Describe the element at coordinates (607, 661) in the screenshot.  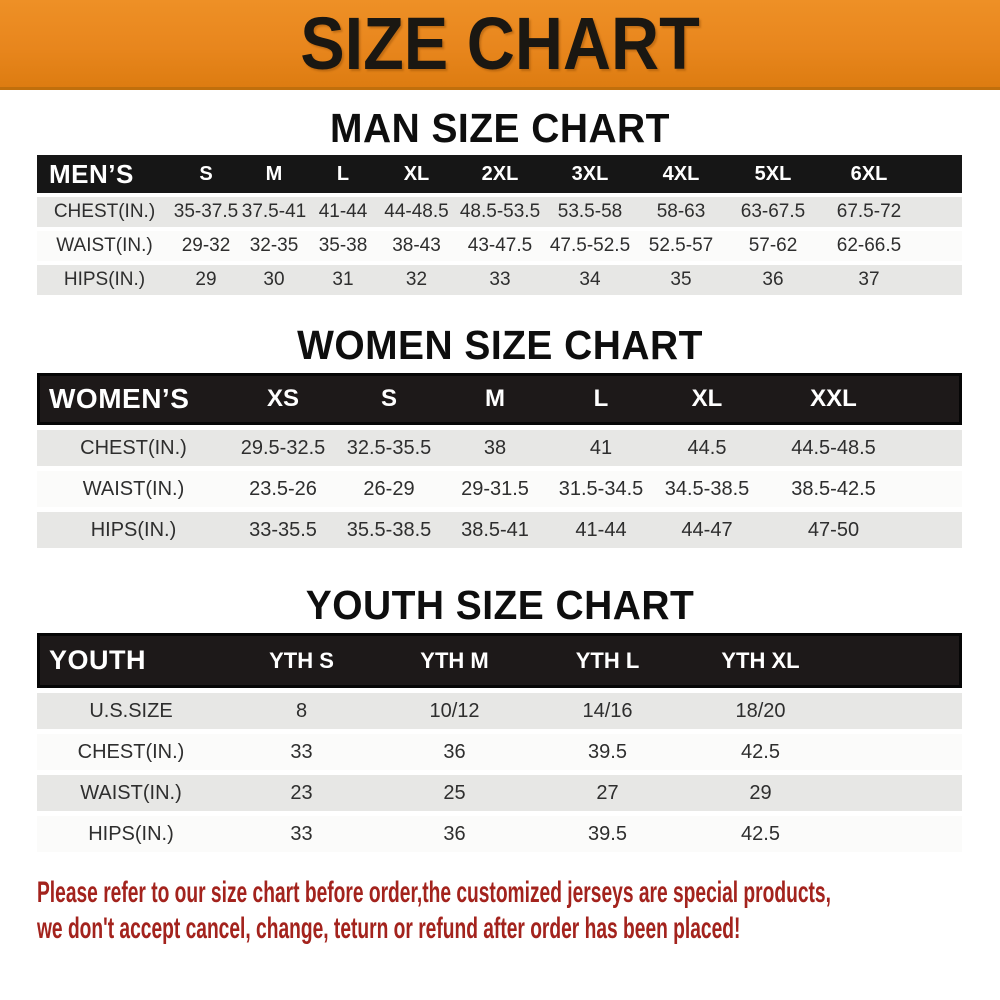
I see `size-column-header: YTH L` at that location.